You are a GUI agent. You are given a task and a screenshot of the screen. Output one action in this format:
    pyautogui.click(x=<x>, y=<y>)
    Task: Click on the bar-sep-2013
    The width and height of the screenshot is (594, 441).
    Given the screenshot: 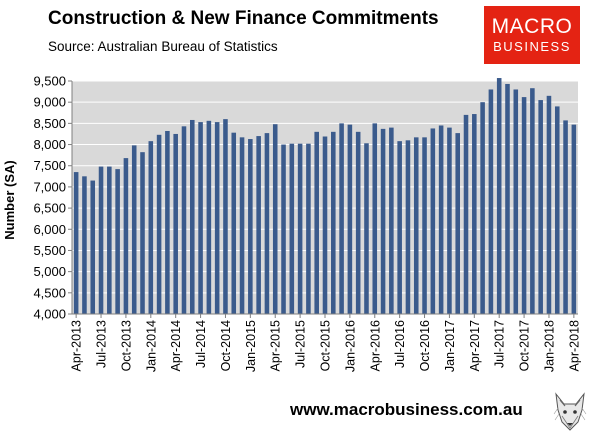 What is the action you would take?
    pyautogui.click(x=117, y=241)
    